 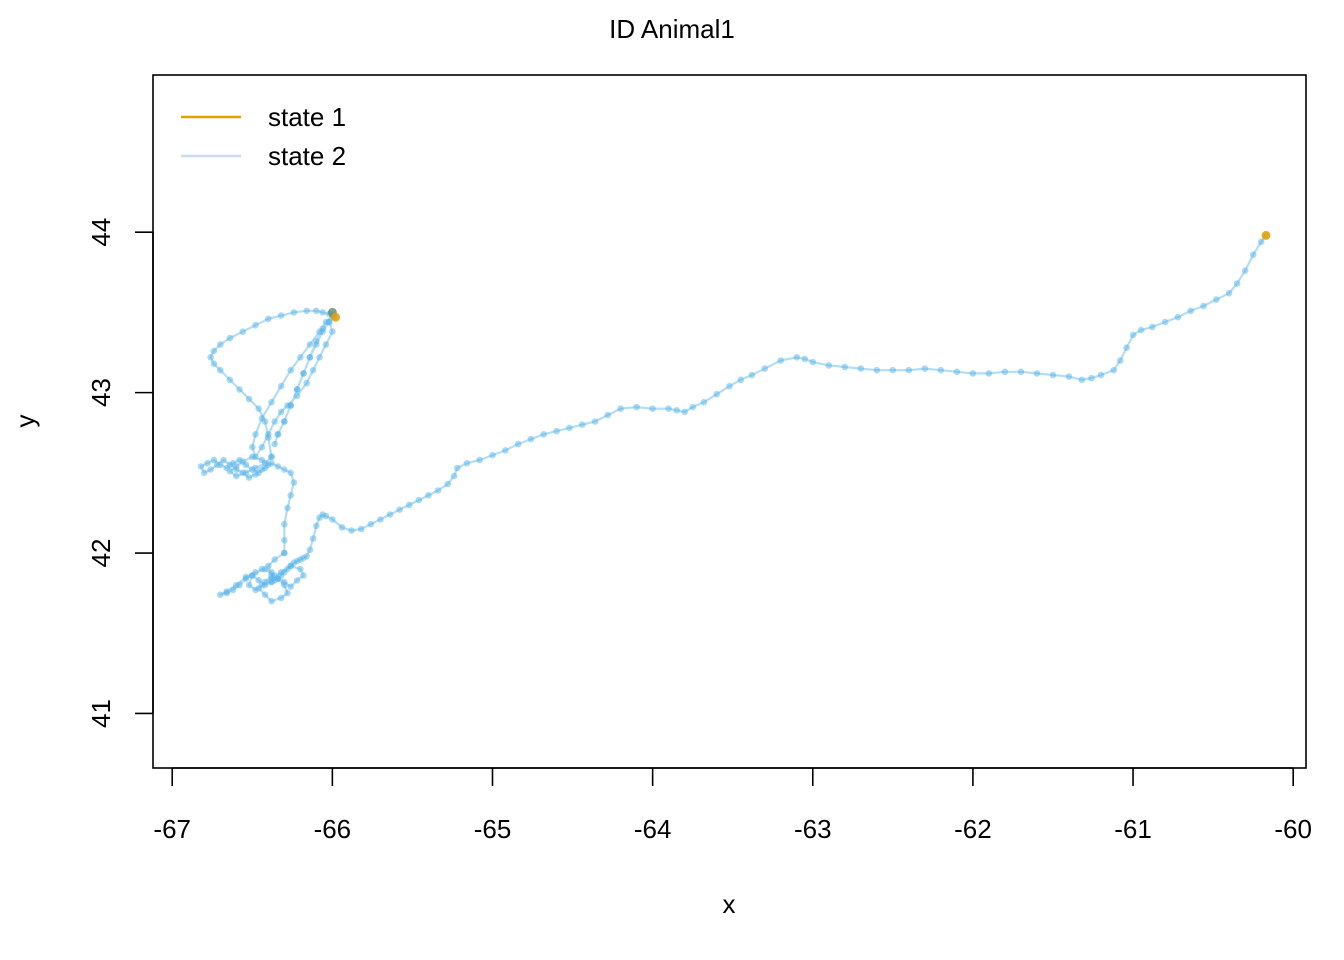 What do you see at coordinates (101, 232) in the screenshot?
I see `y-tick-label: 44` at bounding box center [101, 232].